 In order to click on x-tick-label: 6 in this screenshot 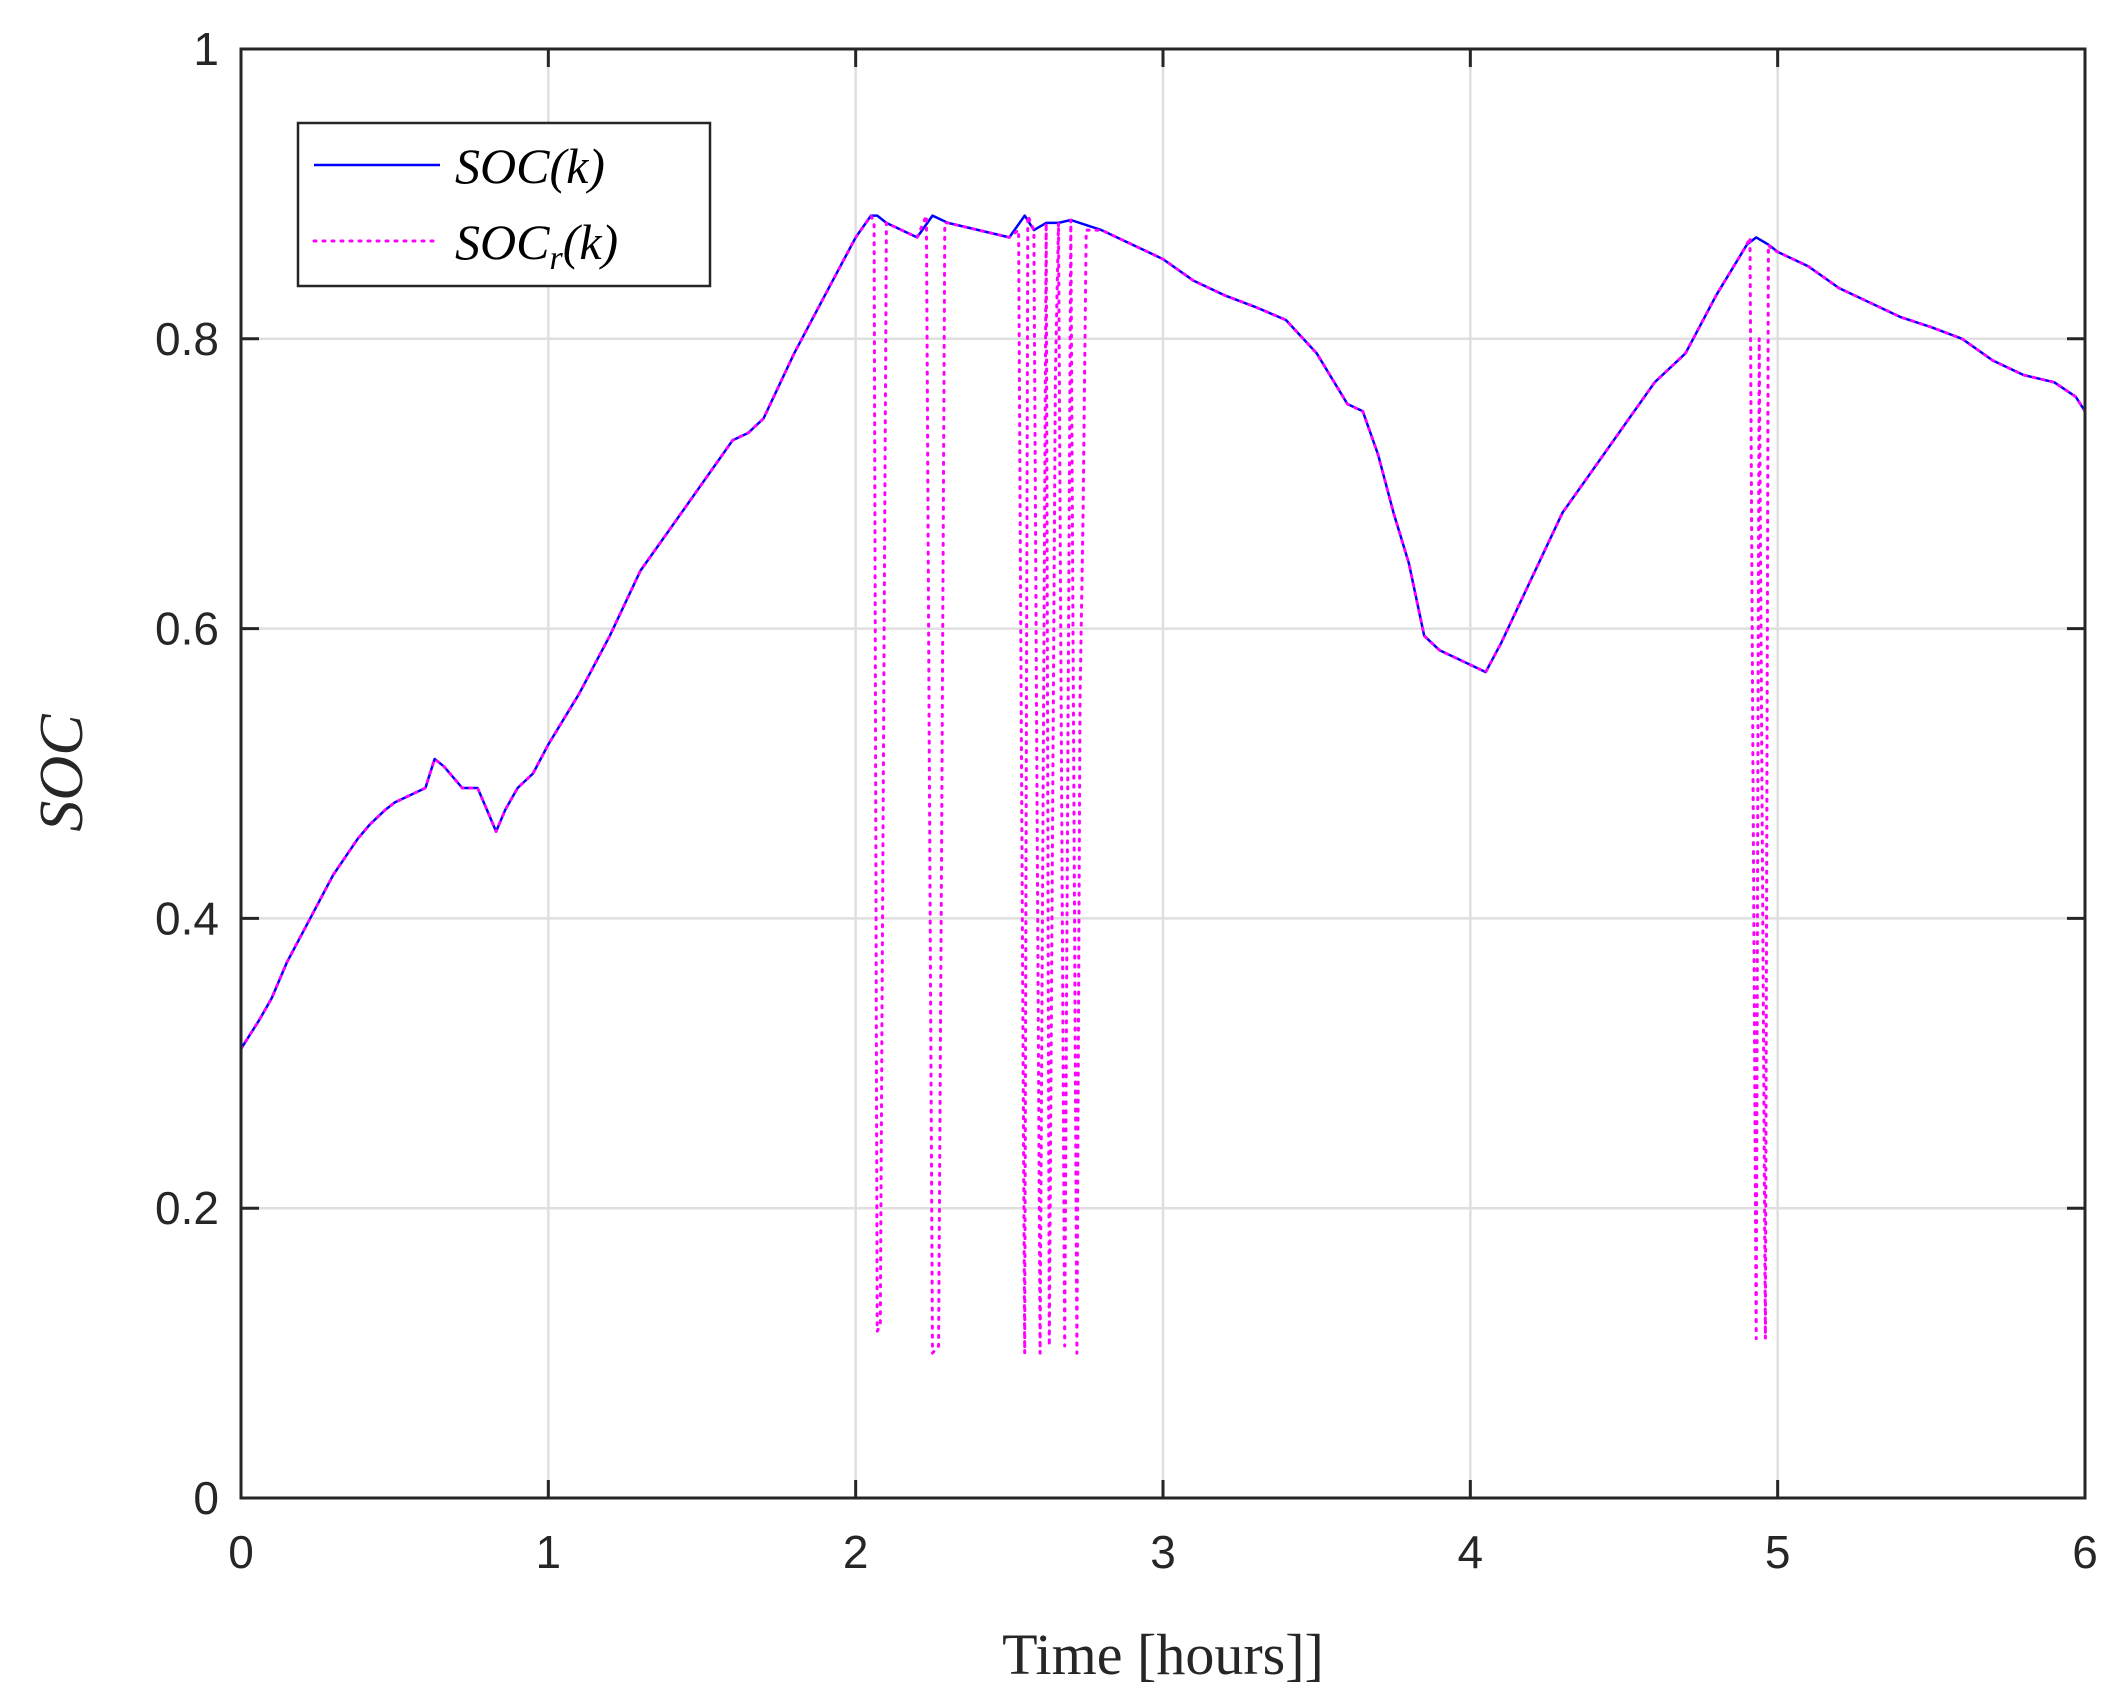, I will do `click(2085, 1552)`.